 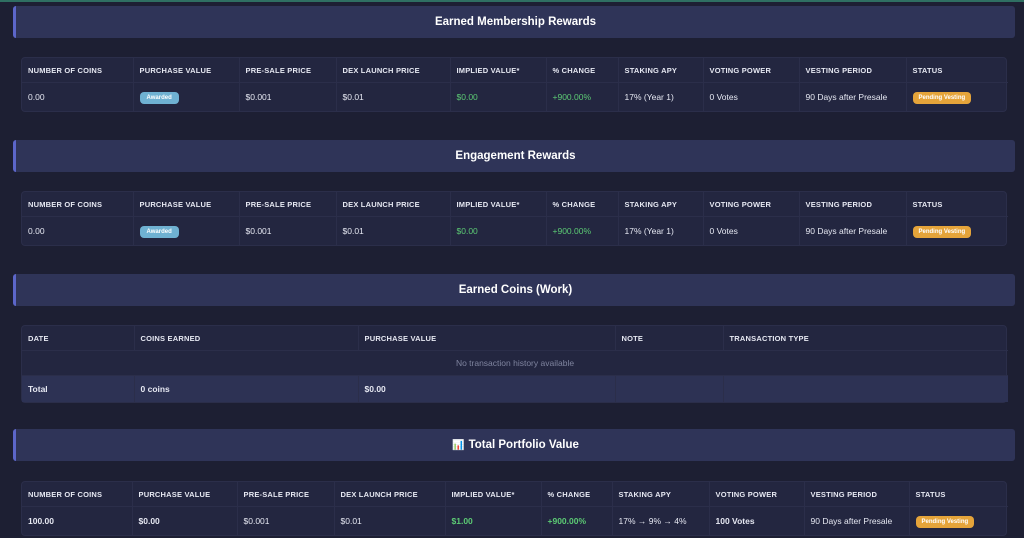 What do you see at coordinates (757, 520) in the screenshot?
I see `voting-power-cell: 100 Votes` at bounding box center [757, 520].